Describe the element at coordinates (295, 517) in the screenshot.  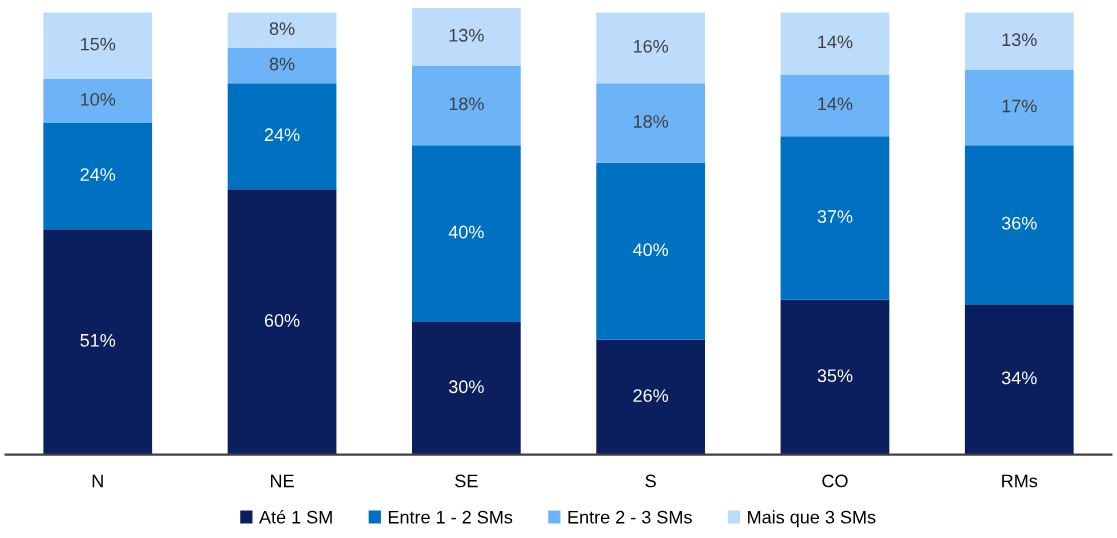
I see `legend-label: Até 1 SM` at that location.